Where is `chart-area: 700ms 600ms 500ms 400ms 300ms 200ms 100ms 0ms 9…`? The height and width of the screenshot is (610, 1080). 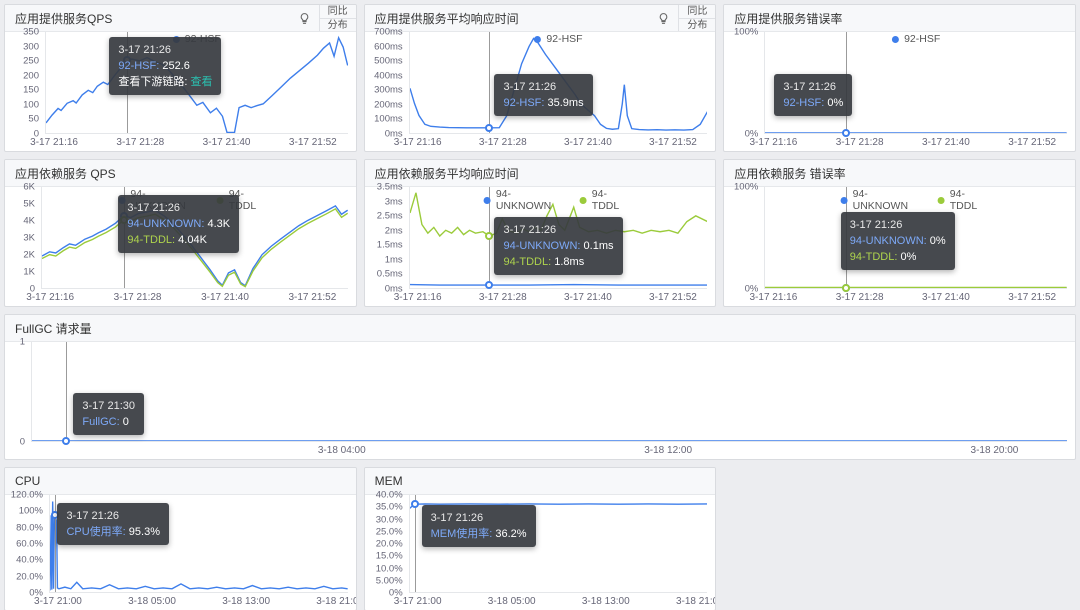
chart-area: 700ms 600ms 500ms 400ms 300ms 200ms 100ms 0ms 9… is located at coordinates (540, 83).